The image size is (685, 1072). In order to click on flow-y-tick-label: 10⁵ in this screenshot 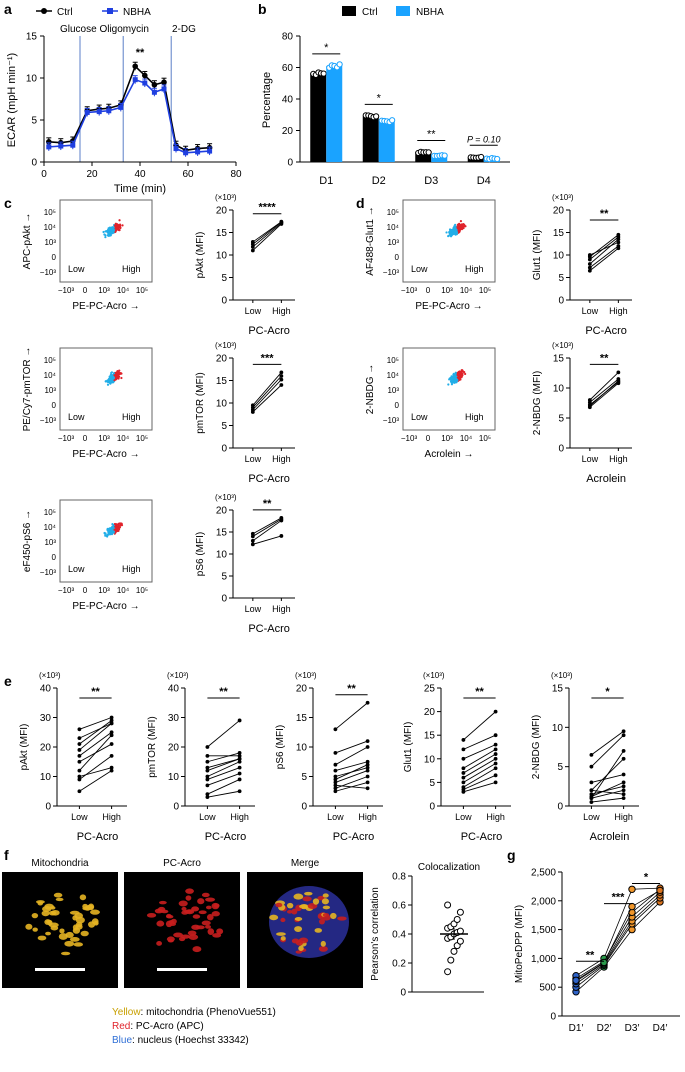, I will do `click(393, 212)`.